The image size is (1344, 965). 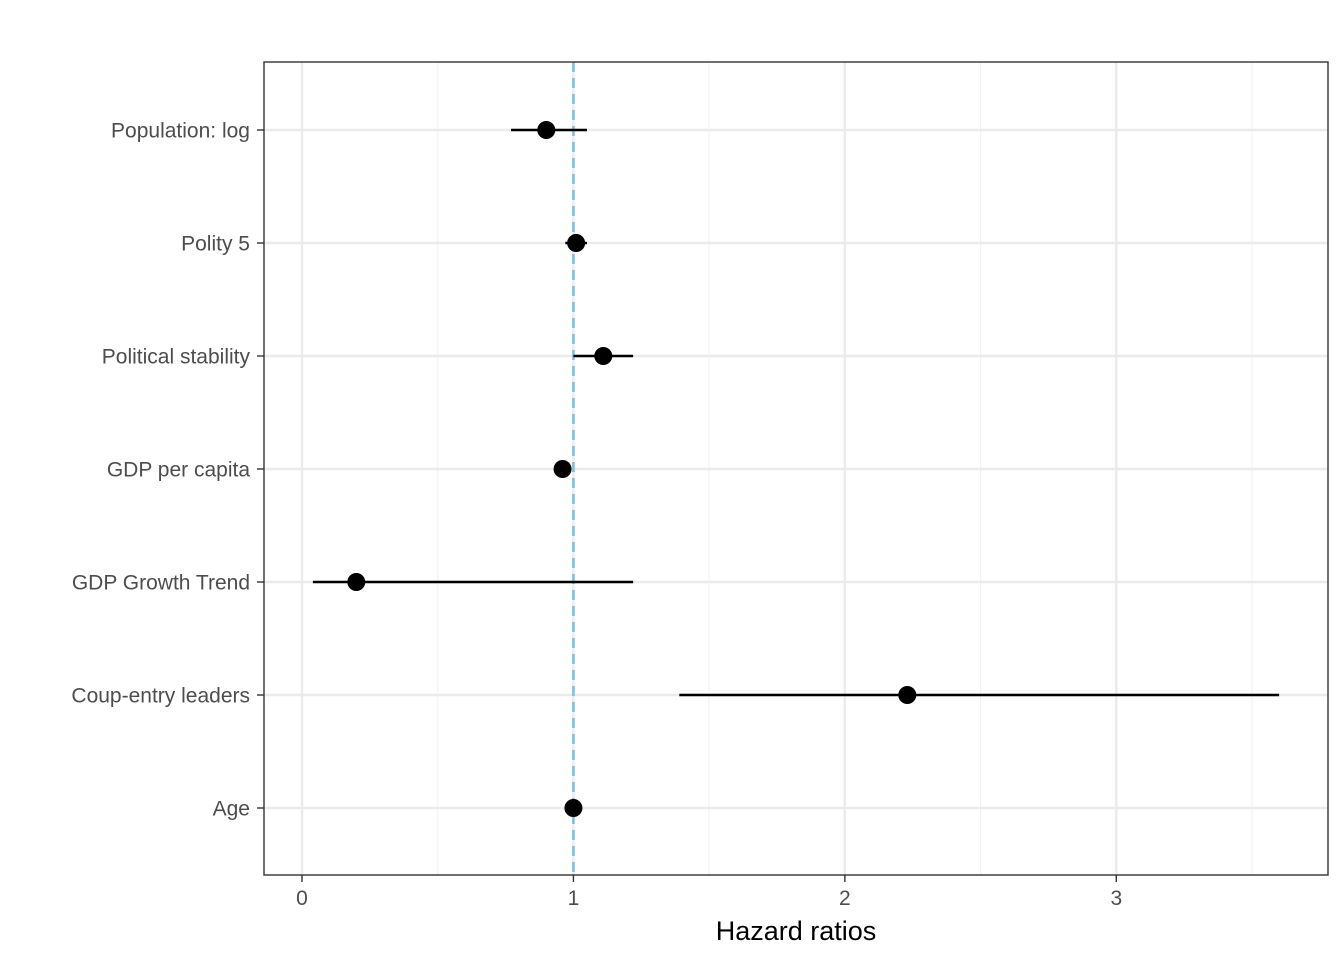 I want to click on y-tick-label: Age, so click(x=231, y=809).